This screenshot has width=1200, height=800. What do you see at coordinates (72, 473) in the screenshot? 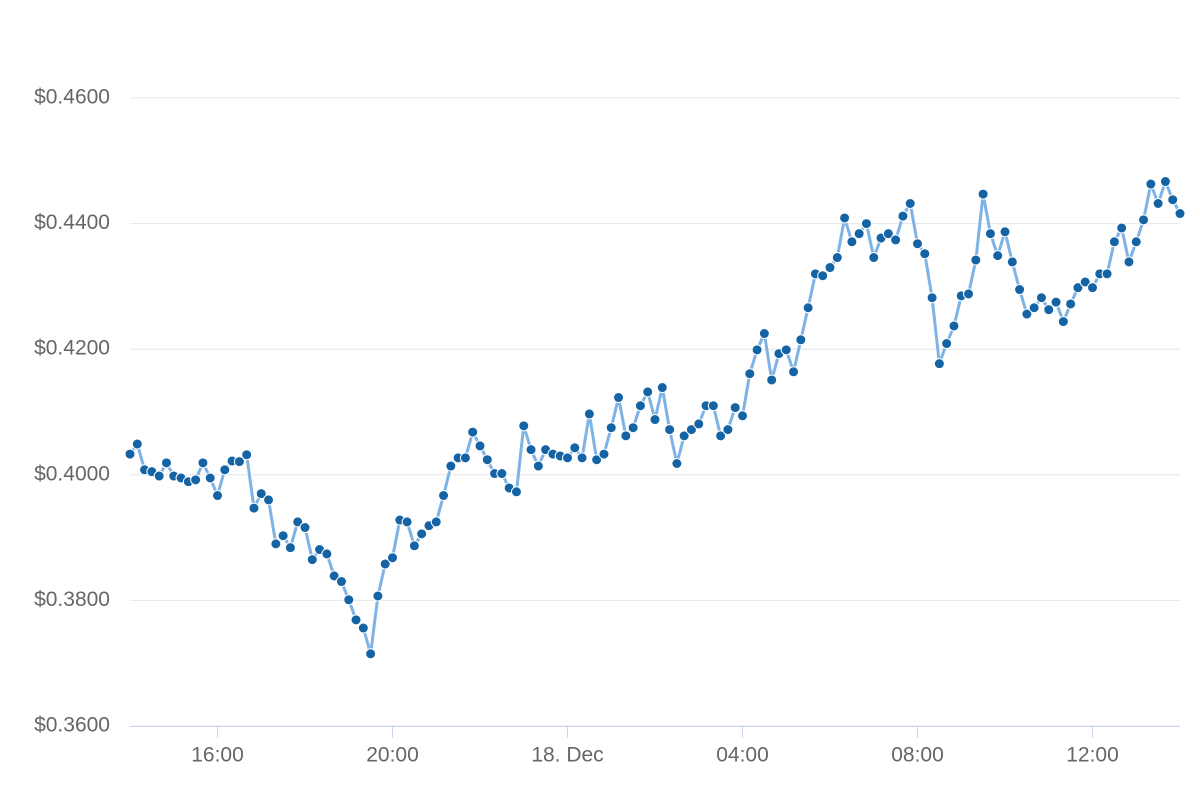
I see `y-tick-label: $0.4000` at bounding box center [72, 473].